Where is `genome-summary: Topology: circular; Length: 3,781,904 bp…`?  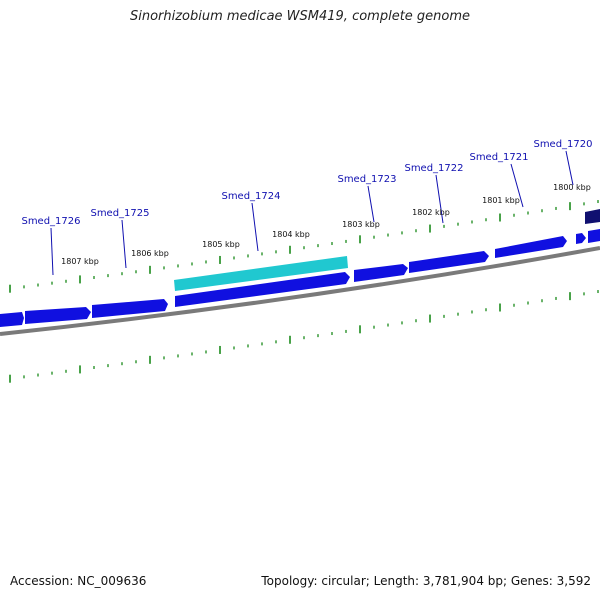
genome-summary: Topology: circular; Length: 3,781,904 bp… is located at coordinates (426, 581).